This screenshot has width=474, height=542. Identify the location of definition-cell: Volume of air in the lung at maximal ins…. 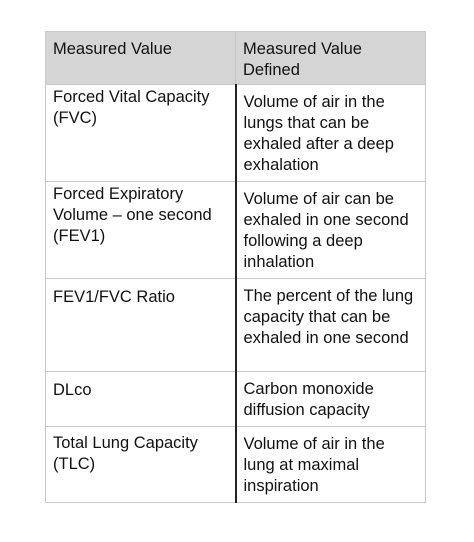
(330, 464).